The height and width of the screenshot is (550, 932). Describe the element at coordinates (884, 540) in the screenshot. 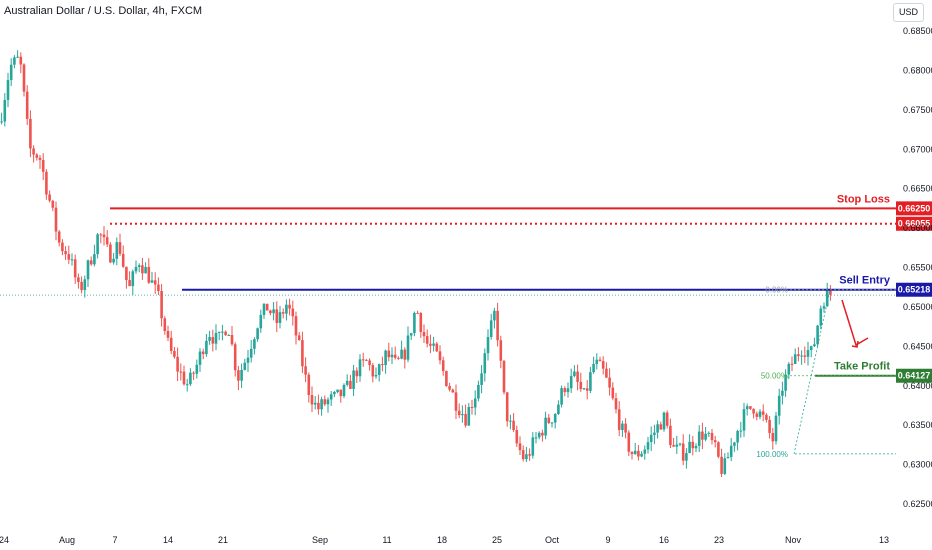

I see `time-tick-label: 13` at that location.